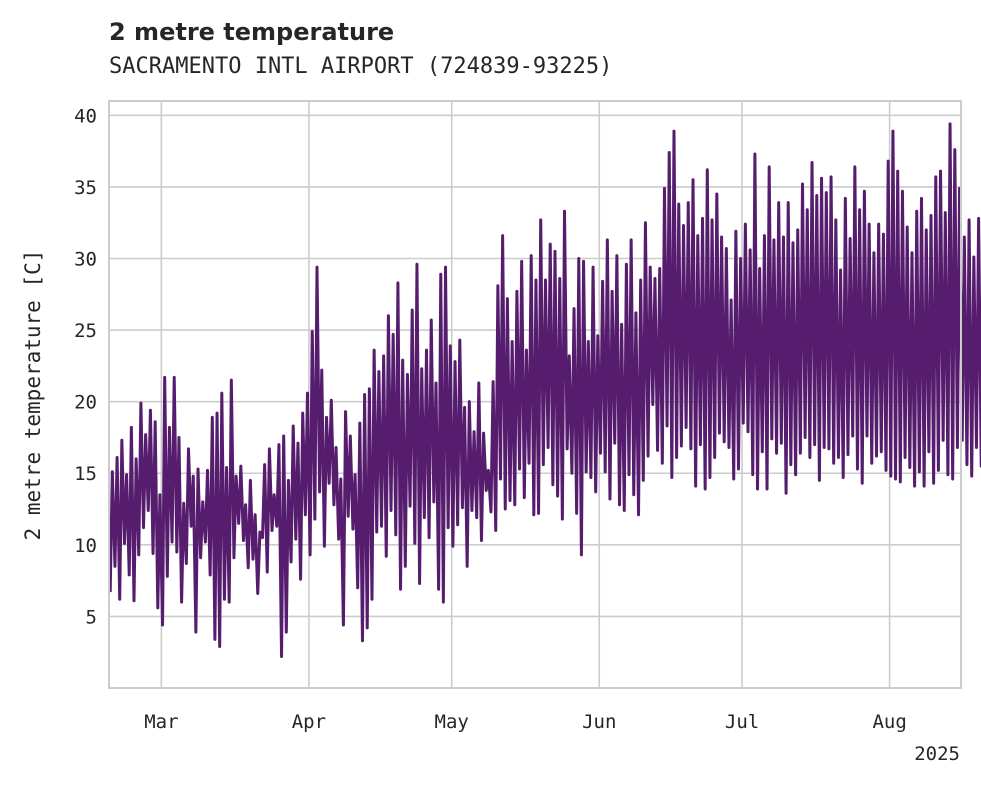  What do you see at coordinates (889, 722) in the screenshot?
I see `x-tick-label: Aug` at bounding box center [889, 722].